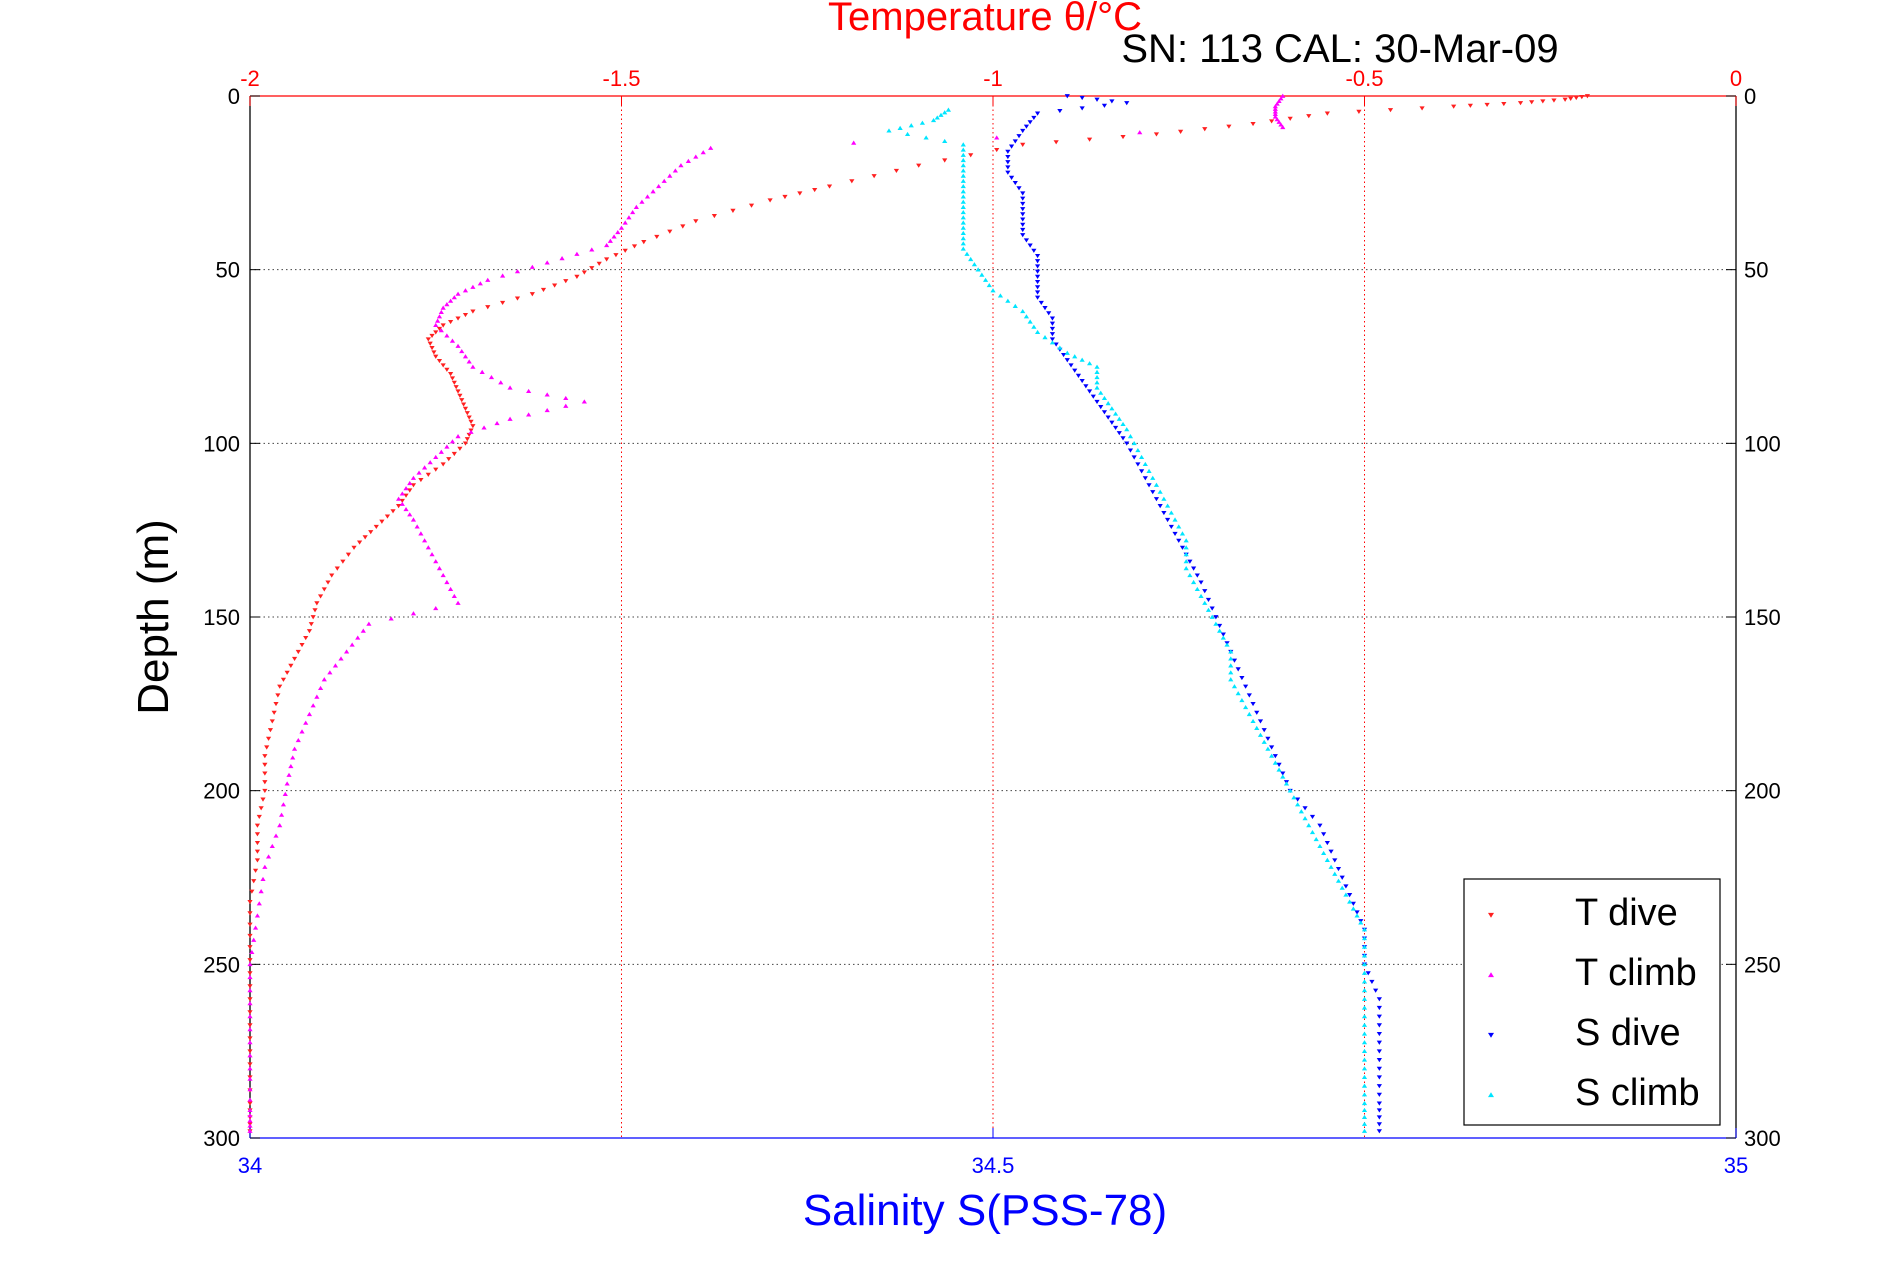 The height and width of the screenshot is (1262, 1891). I want to click on x-top-tick-label: -0.5, so click(1365, 78).